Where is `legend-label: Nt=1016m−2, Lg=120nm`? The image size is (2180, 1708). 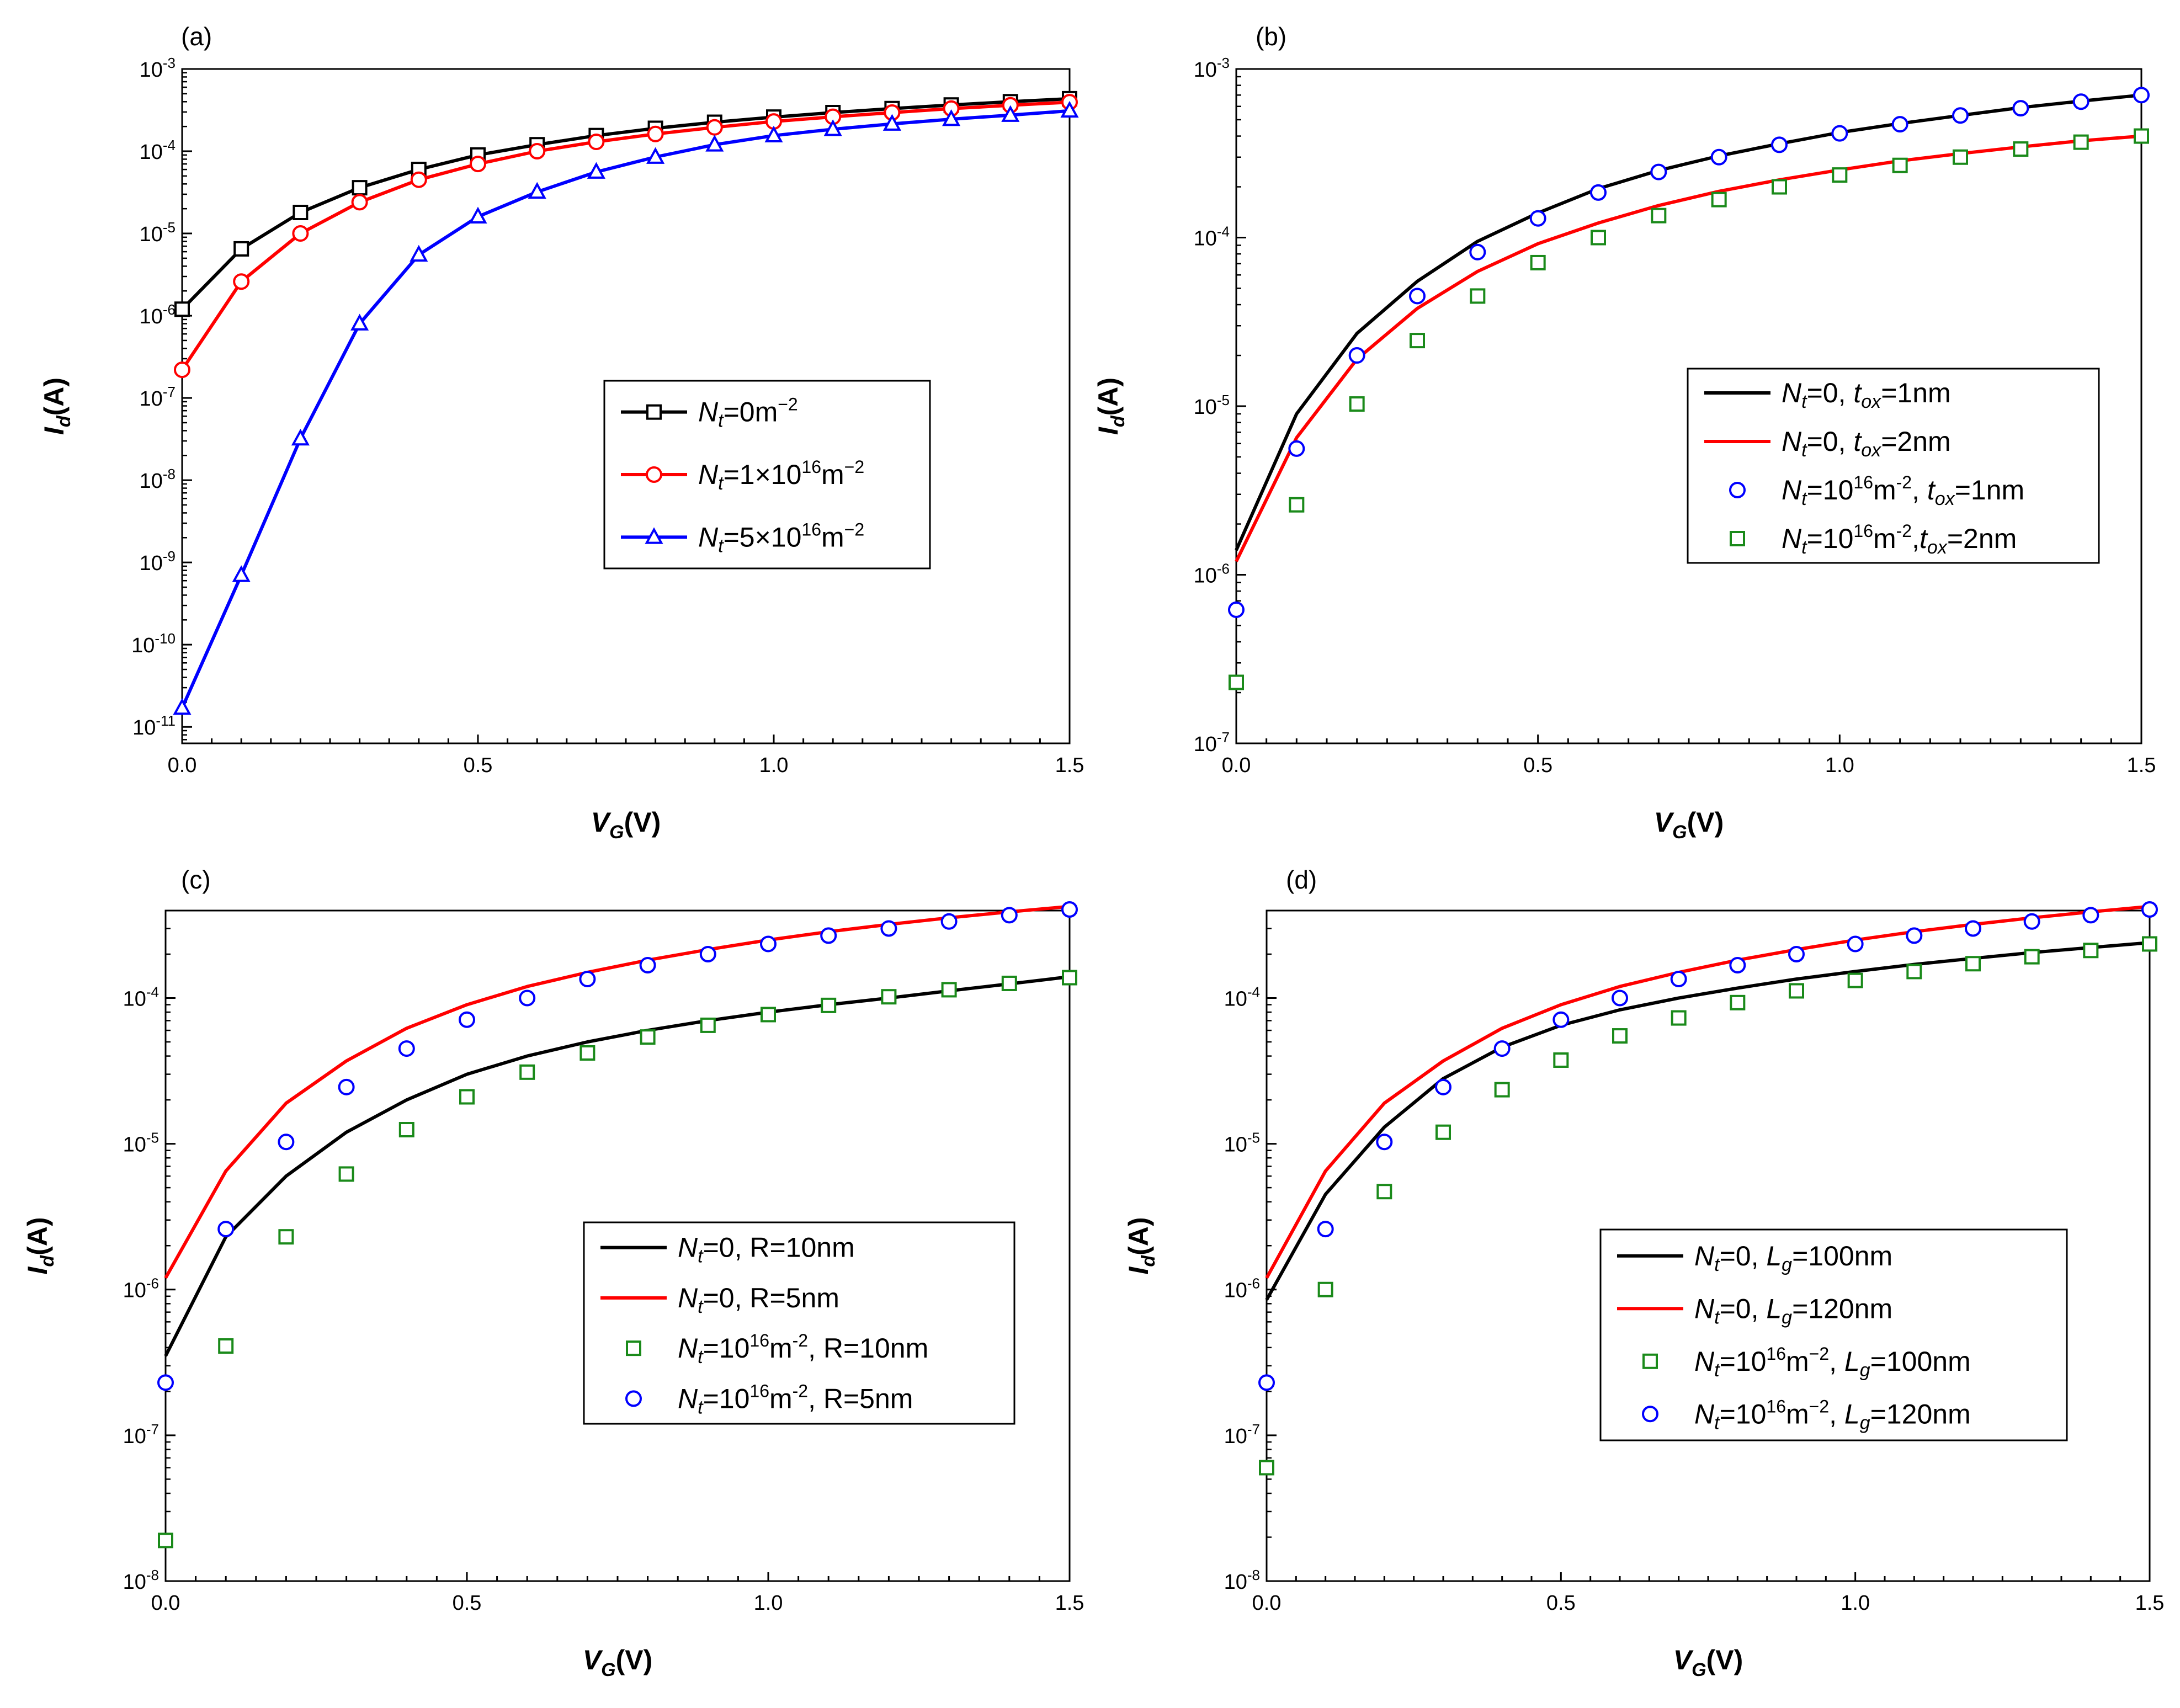 legend-label: Nt=1016m−2, Lg=120nm is located at coordinates (1832, 1414).